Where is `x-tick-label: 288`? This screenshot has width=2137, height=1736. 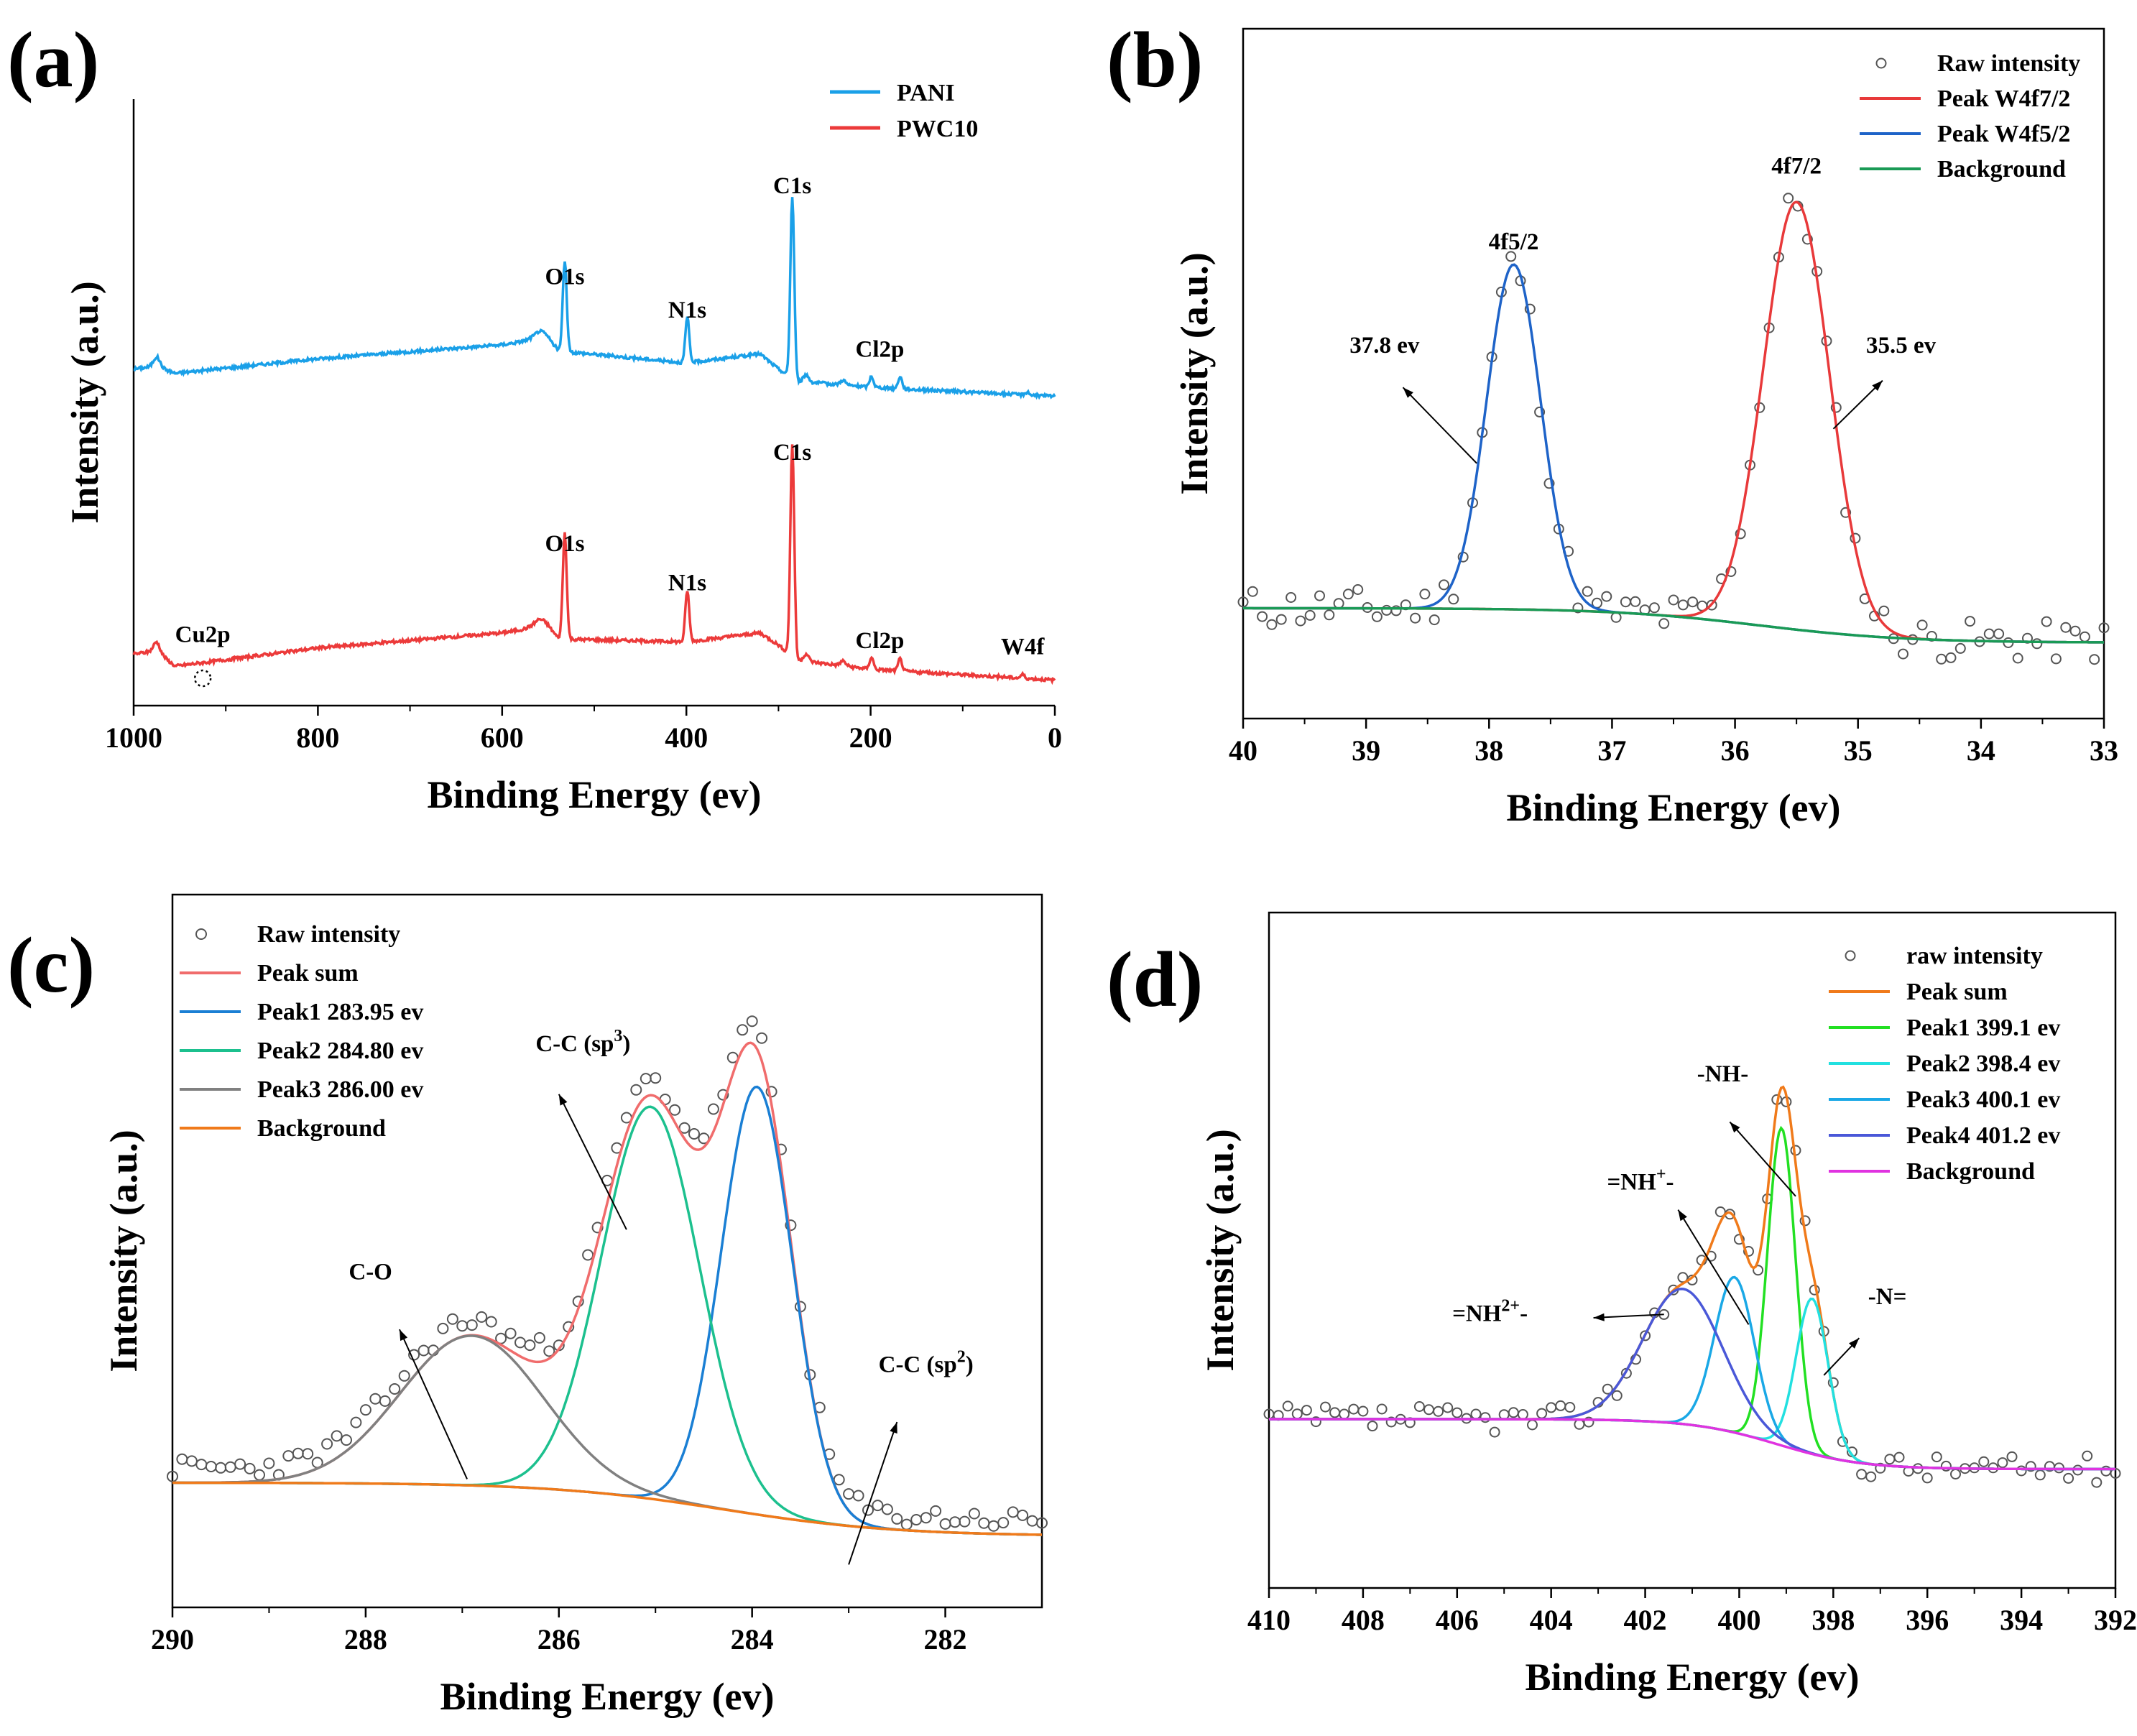
x-tick-label: 288 is located at coordinates (365, 1639).